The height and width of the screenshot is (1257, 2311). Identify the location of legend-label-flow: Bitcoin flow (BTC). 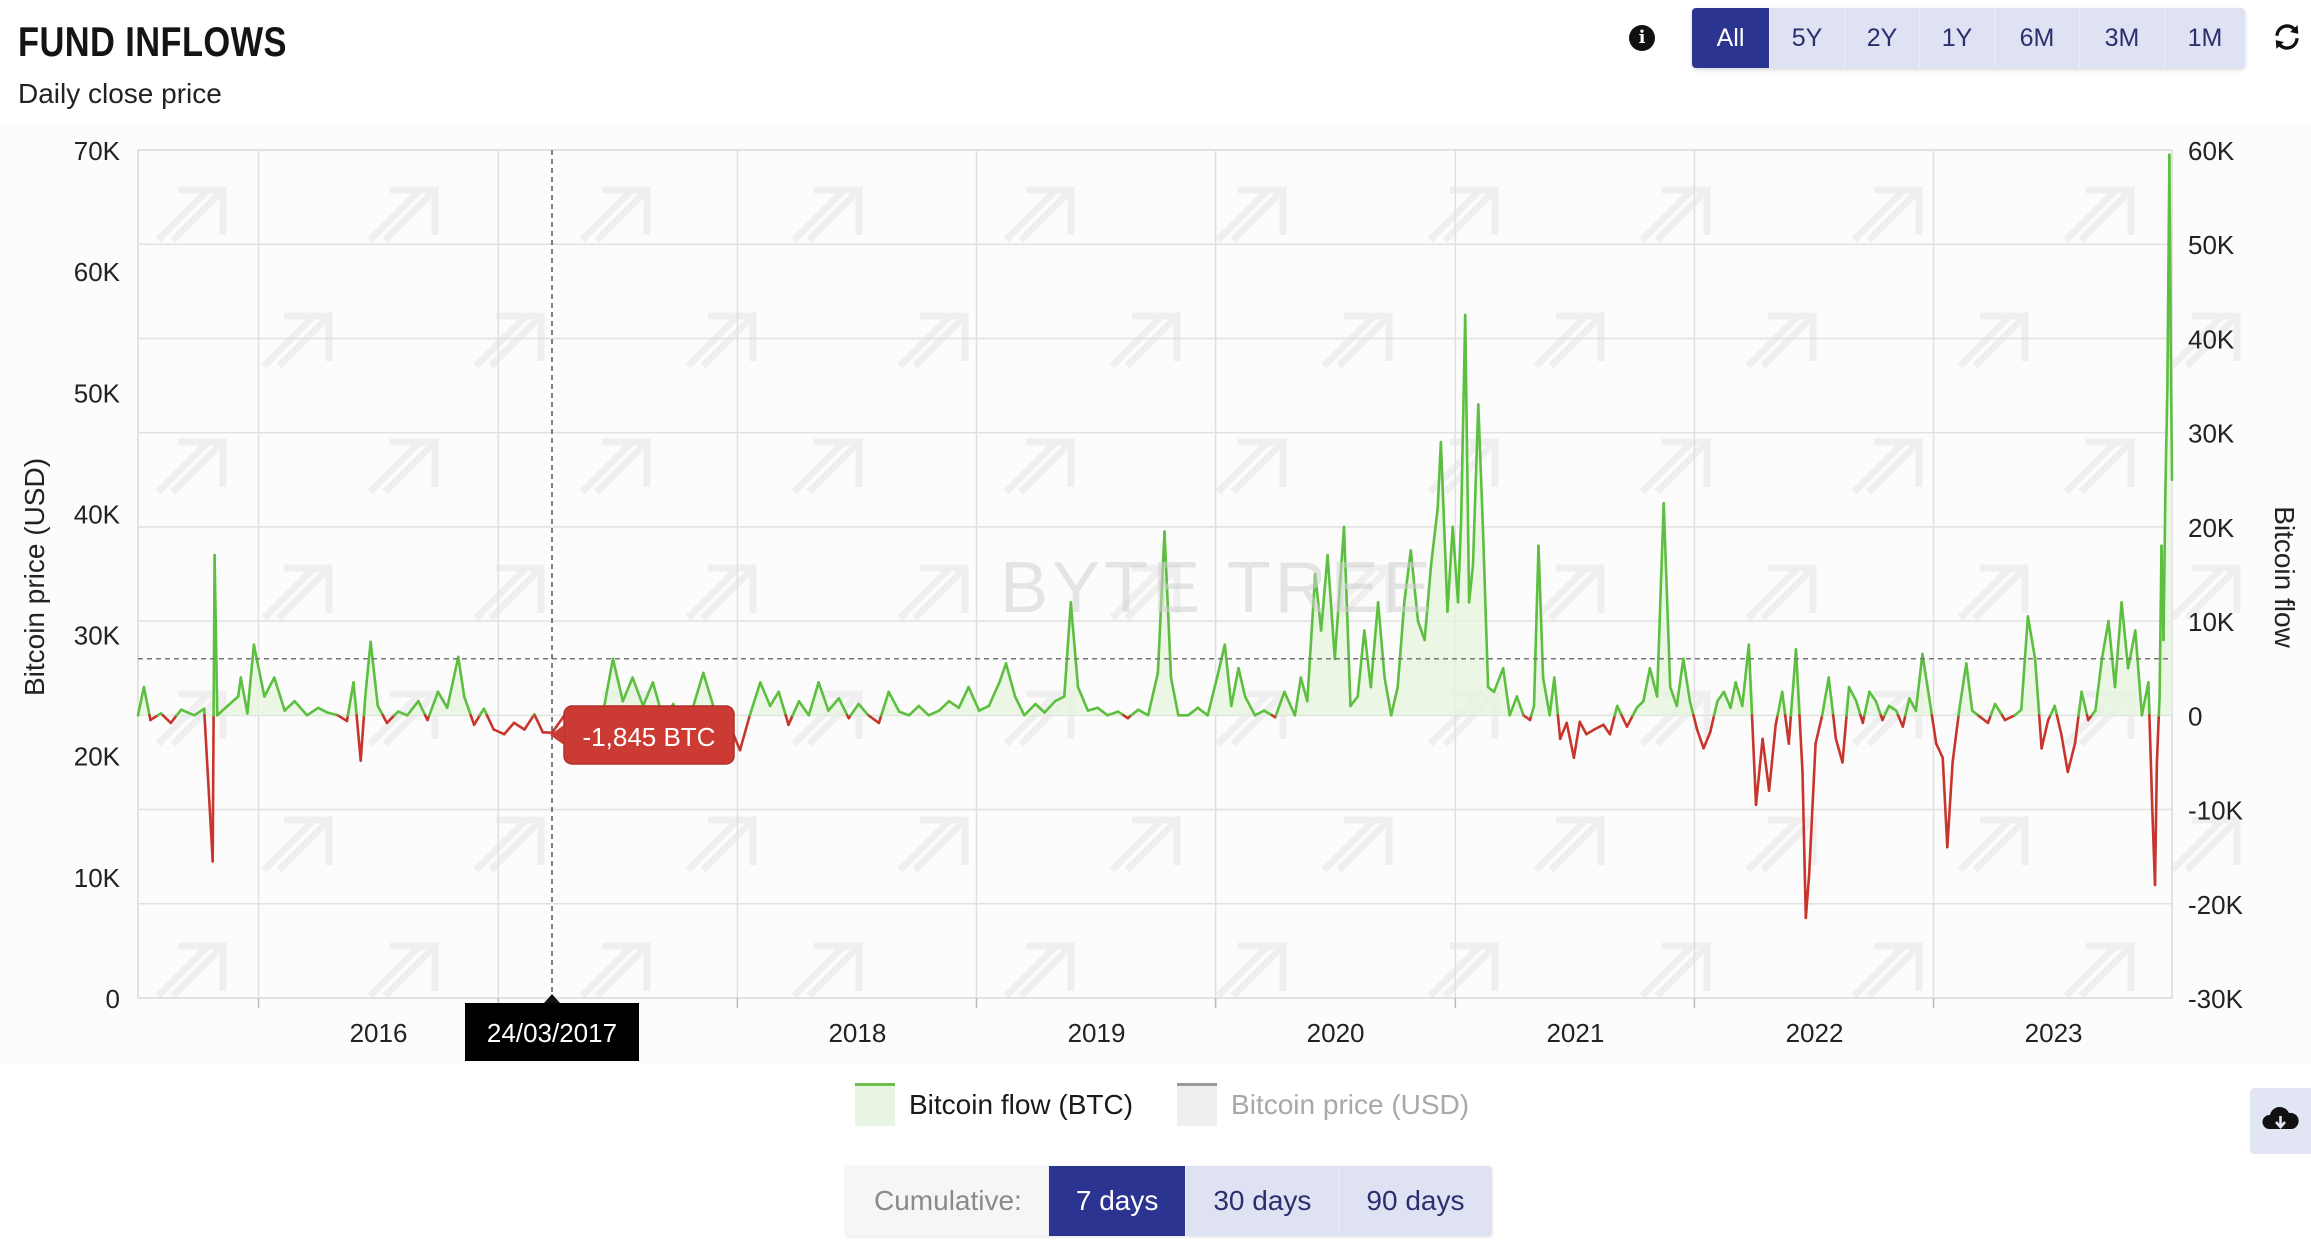
(1021, 1104).